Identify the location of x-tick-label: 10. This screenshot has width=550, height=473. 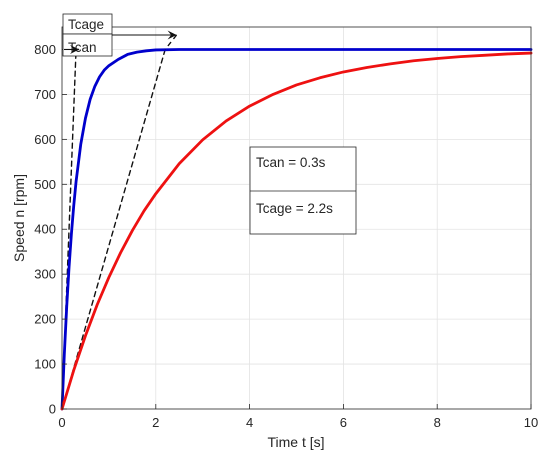
(531, 422).